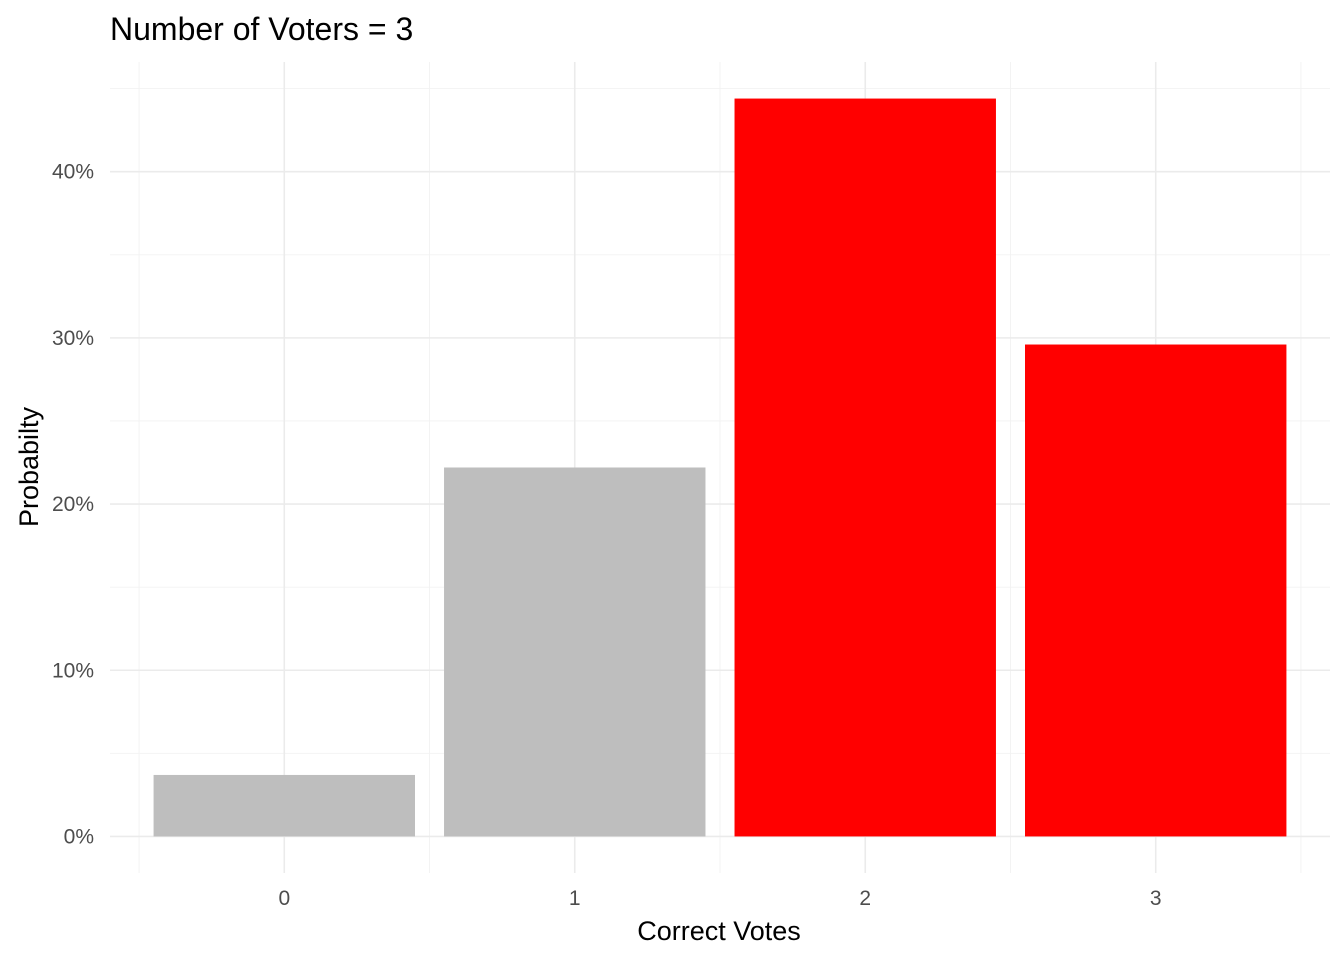 The width and height of the screenshot is (1344, 960). Describe the element at coordinates (73, 670) in the screenshot. I see `y-tick-label: 10%` at that location.